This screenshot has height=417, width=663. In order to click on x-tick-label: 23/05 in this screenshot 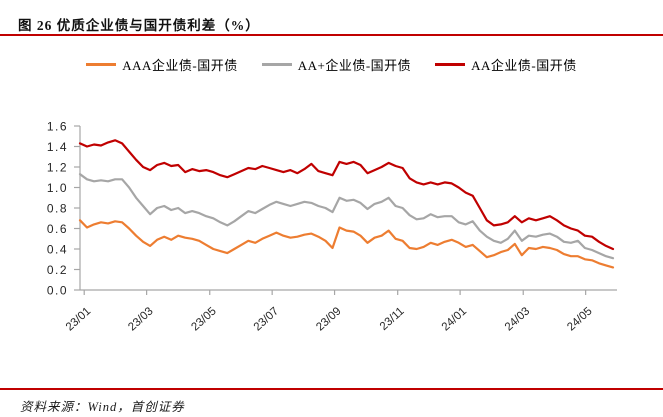, I will do `click(203, 319)`.